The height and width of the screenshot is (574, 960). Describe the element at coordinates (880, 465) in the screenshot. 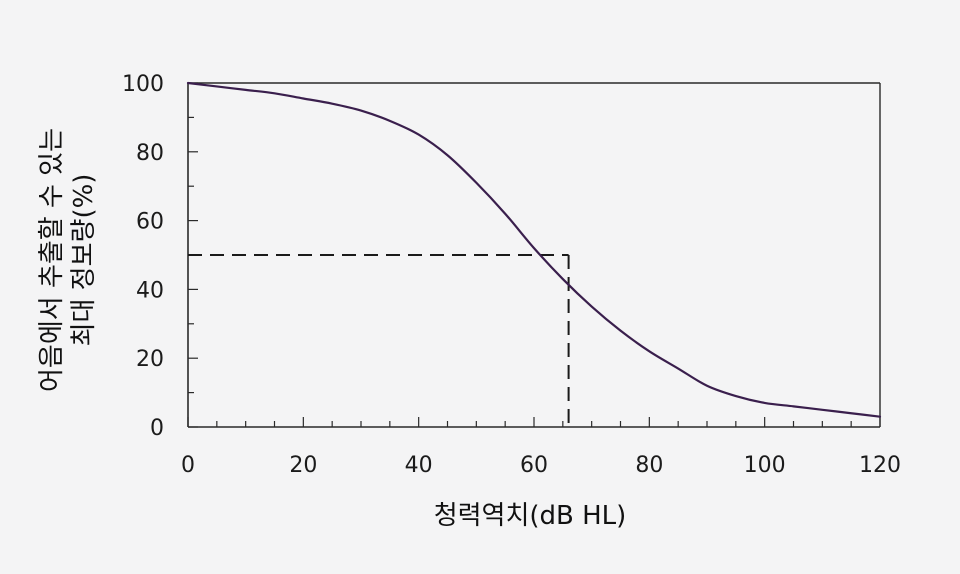

I see `x-tick-label: 120` at that location.